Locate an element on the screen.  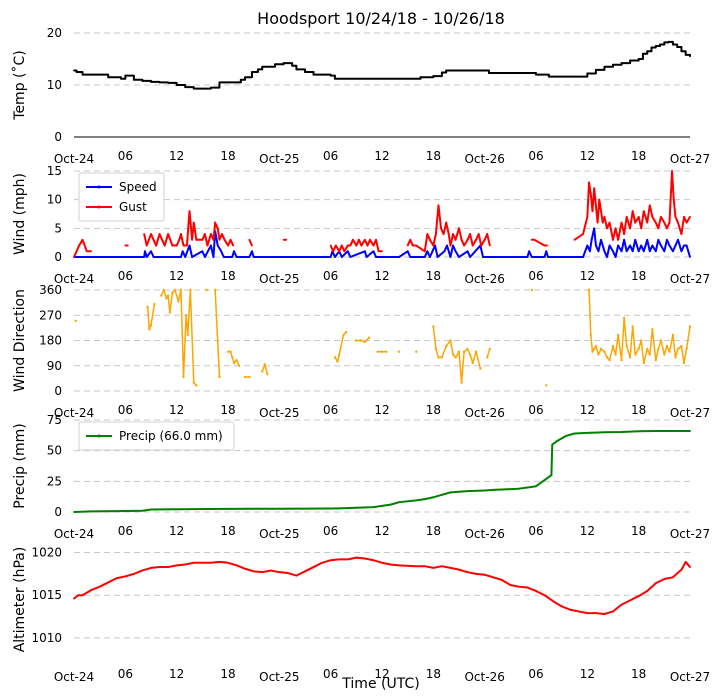
legend-box is located at coordinates (156, 436).